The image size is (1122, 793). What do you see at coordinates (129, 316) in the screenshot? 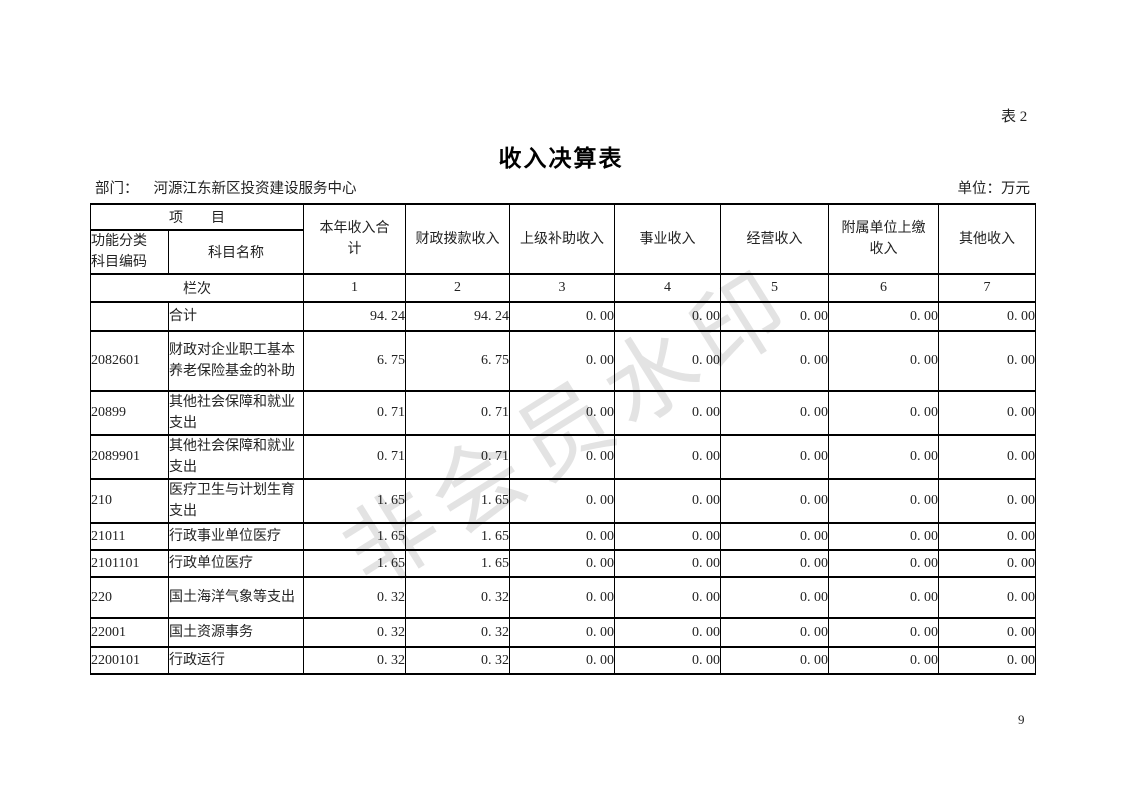
I see `code-cell` at bounding box center [129, 316].